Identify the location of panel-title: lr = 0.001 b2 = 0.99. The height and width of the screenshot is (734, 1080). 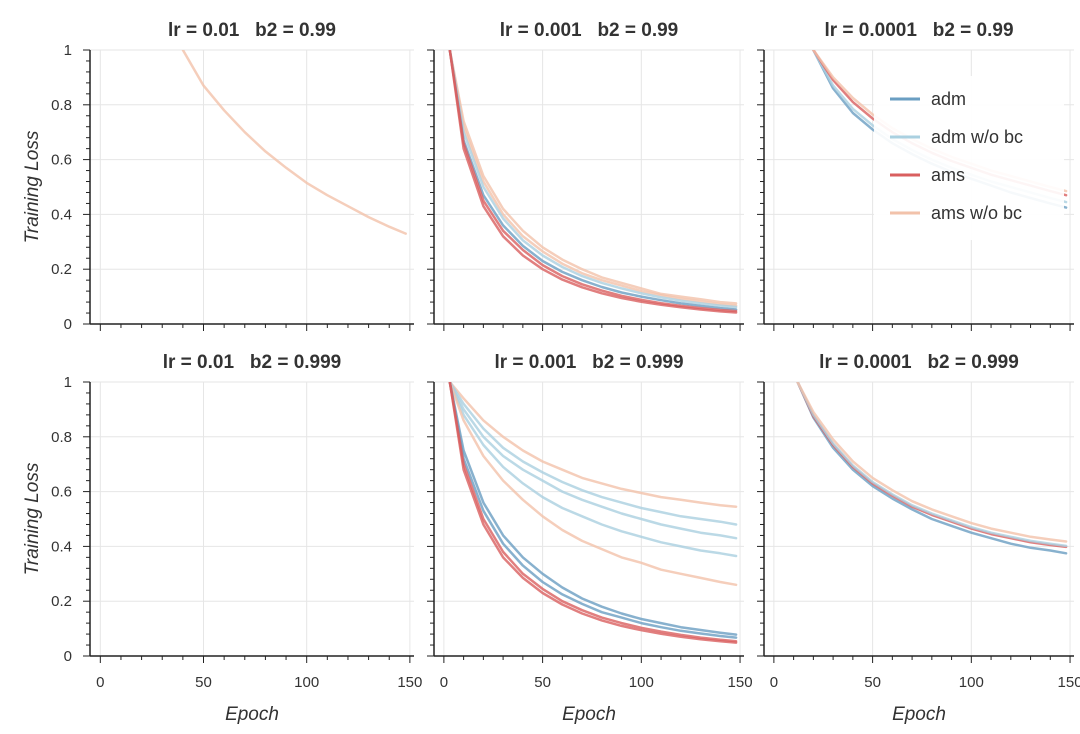
(589, 30).